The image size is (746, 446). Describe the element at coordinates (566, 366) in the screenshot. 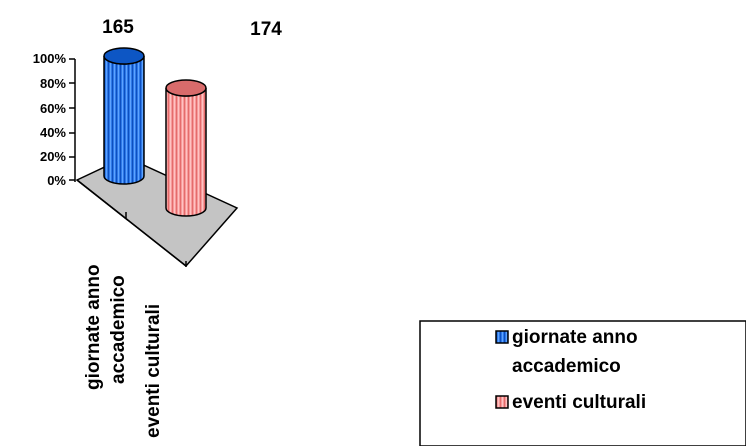

I see `legend-label-line-2: accademico` at that location.